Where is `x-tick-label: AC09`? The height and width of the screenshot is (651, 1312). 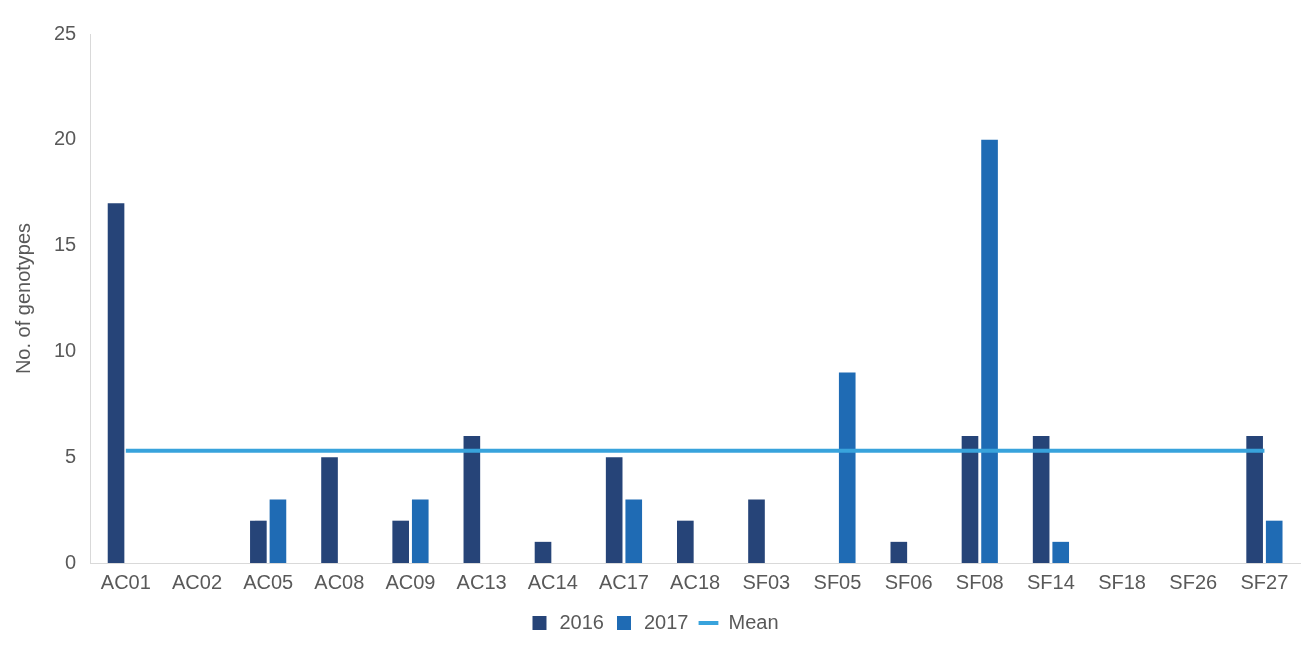 x-tick-label: AC09 is located at coordinates (410, 581).